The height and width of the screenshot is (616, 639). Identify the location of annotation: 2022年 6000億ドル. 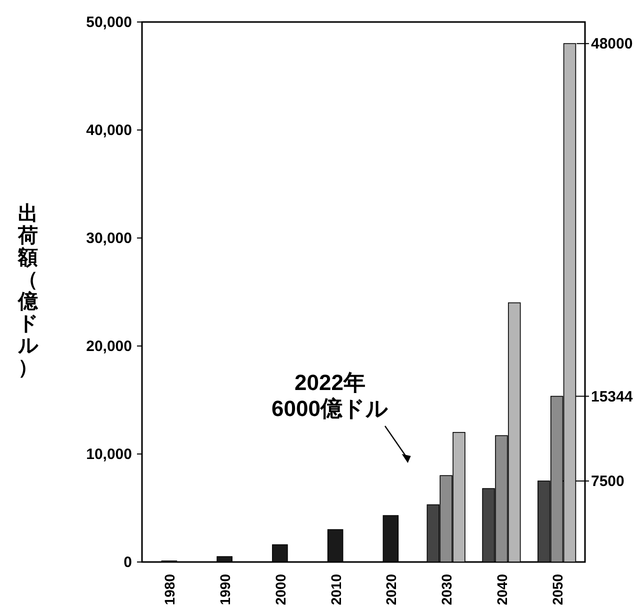
(330, 395).